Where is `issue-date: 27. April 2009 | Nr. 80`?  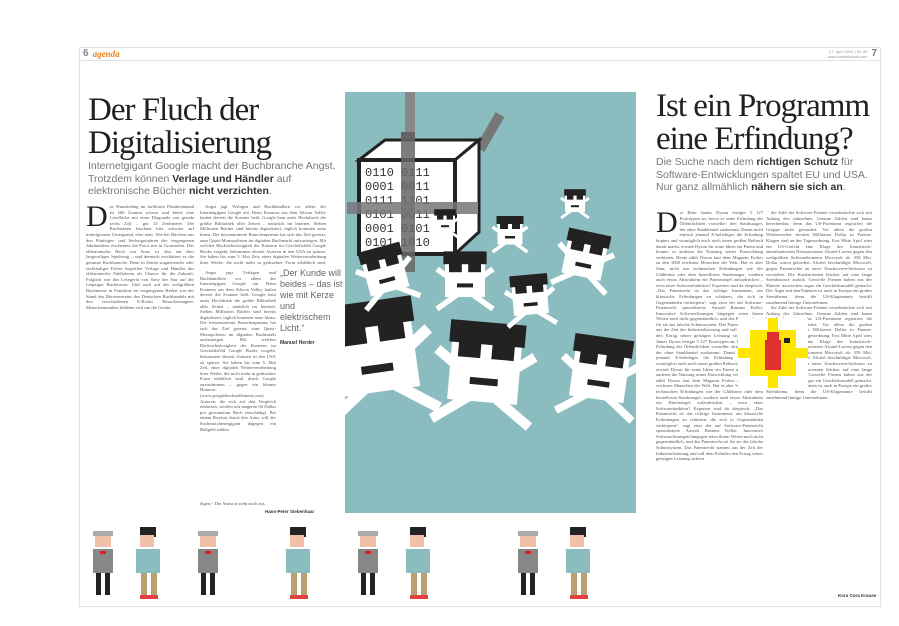
issue-date: 27. April 2009 | Nr. 80 is located at coordinates (848, 51).